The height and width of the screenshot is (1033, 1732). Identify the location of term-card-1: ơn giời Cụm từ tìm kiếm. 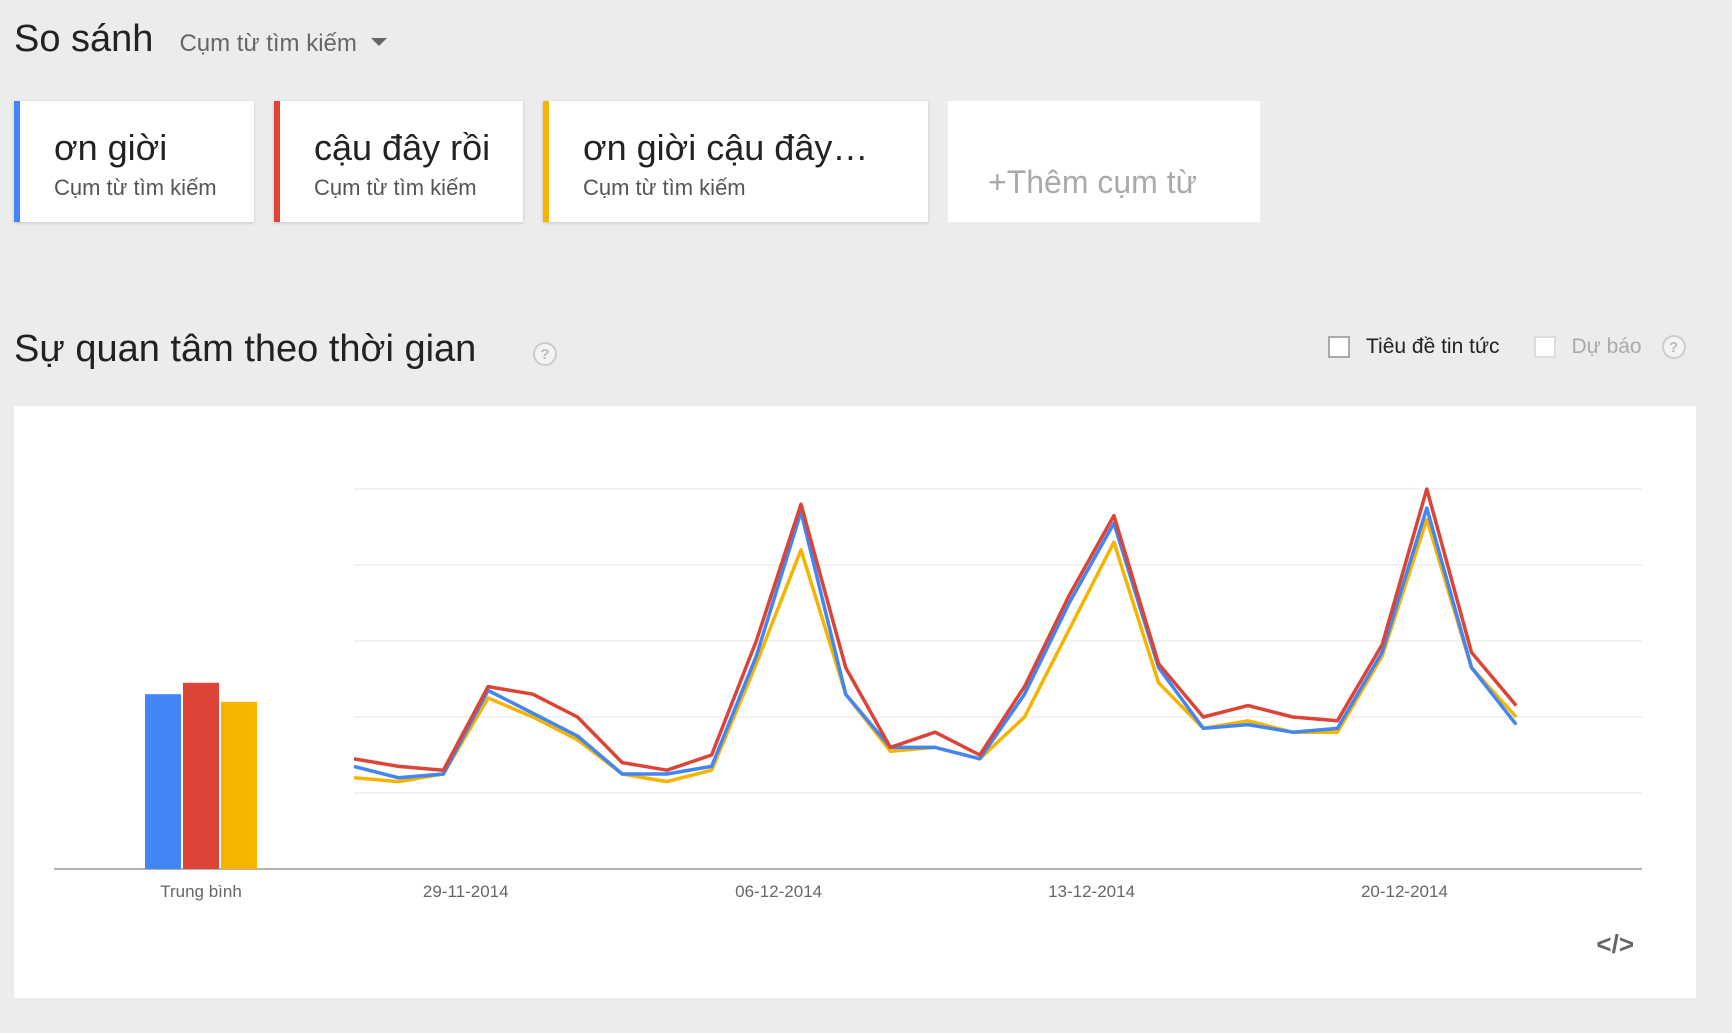
(134, 161).